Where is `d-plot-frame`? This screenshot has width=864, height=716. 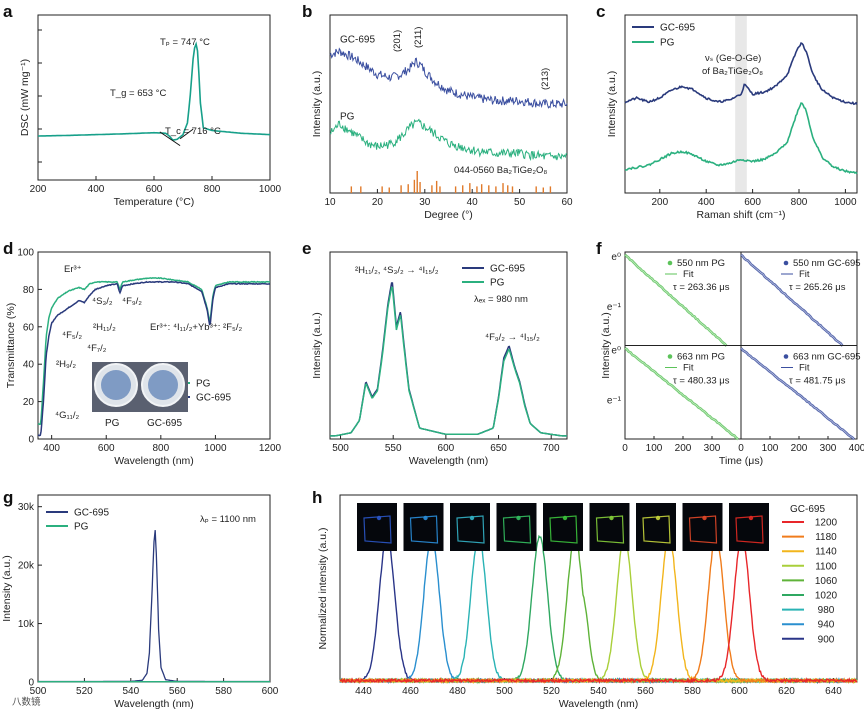
d-plot-frame is located at coordinates (154, 345).